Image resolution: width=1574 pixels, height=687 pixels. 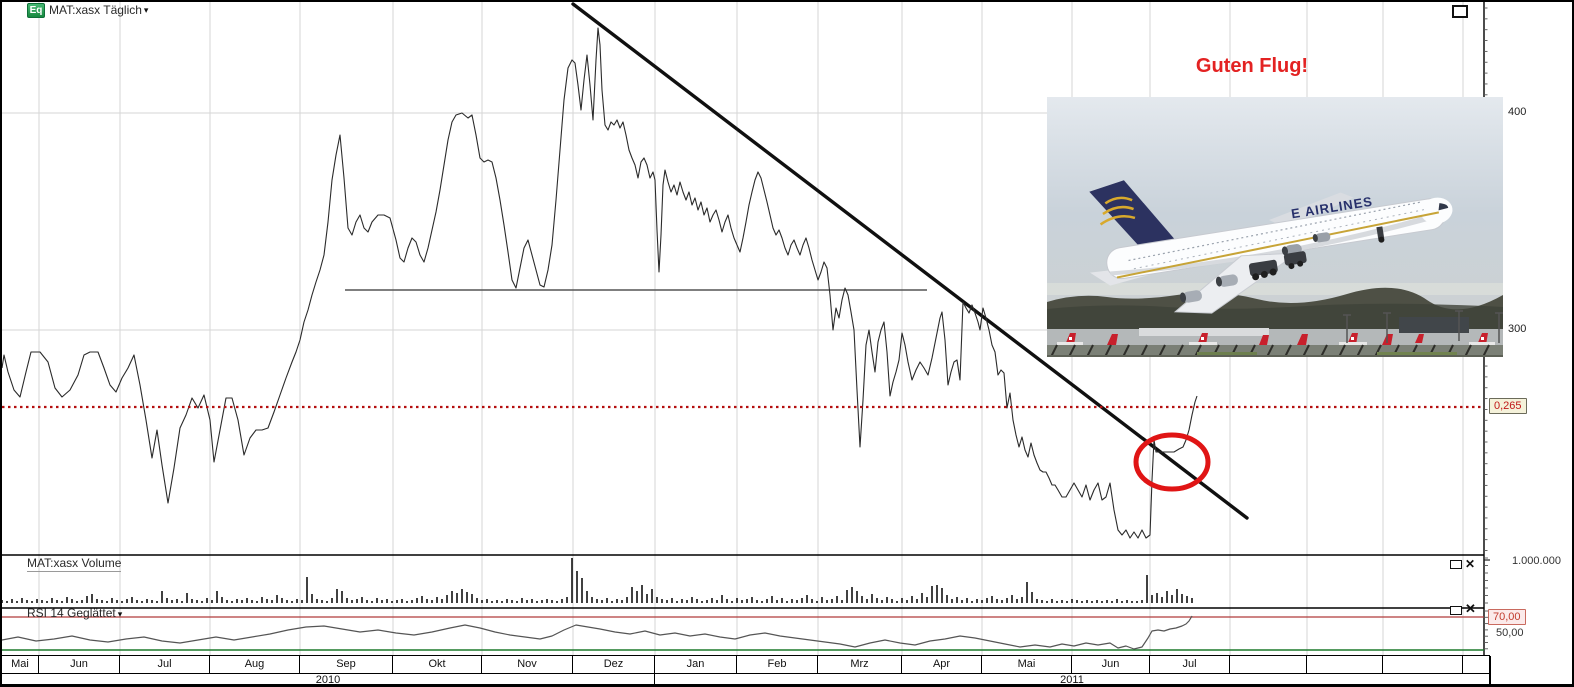 What do you see at coordinates (146, 9) in the screenshot?
I see `chevron-down-icon: ▾` at bounding box center [146, 9].